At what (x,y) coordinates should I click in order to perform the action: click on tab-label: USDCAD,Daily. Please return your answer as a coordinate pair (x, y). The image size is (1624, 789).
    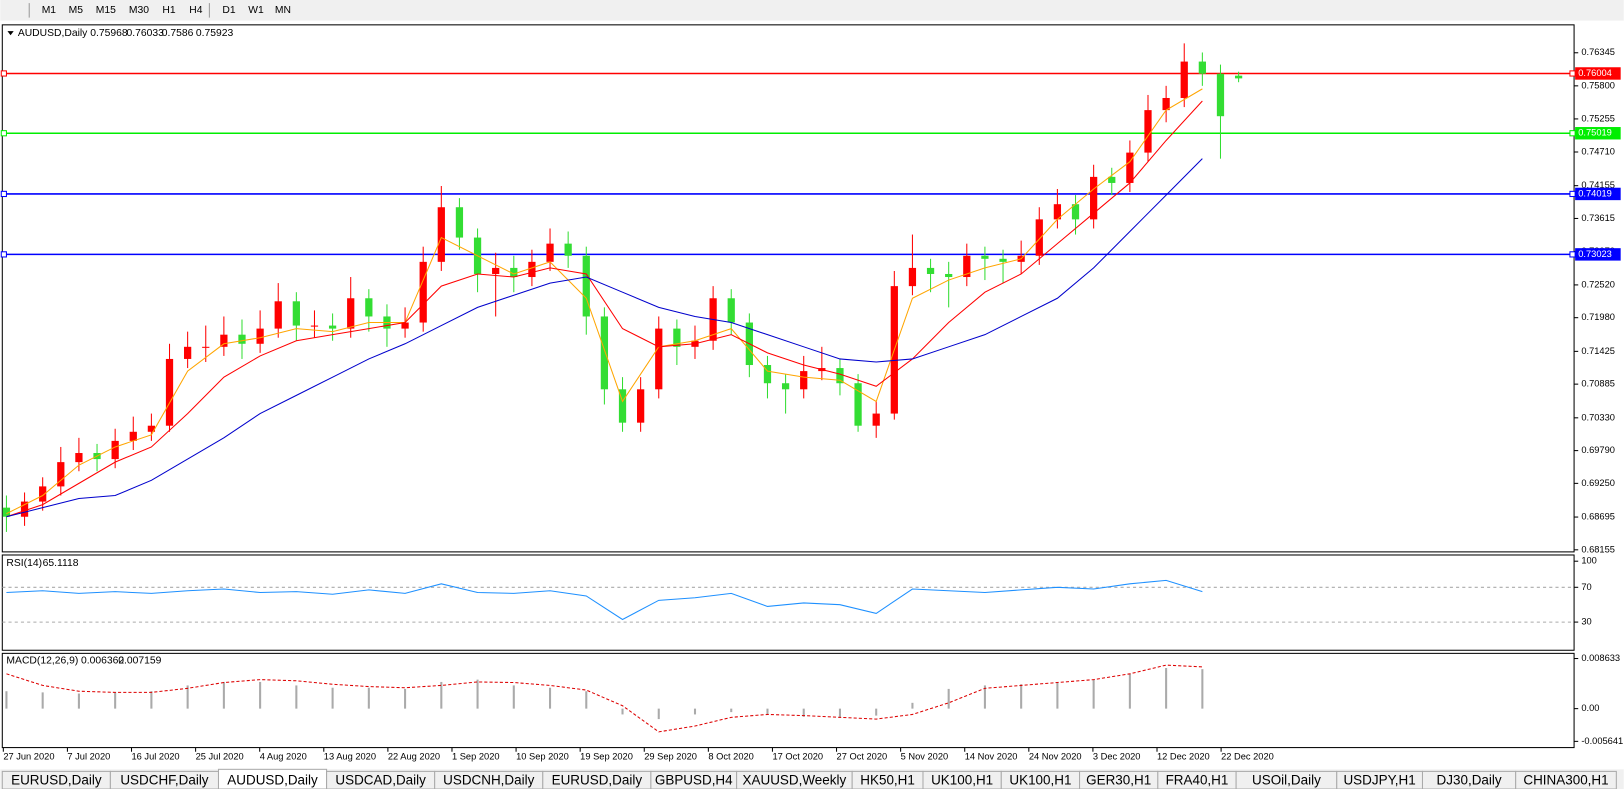
    Looking at the image, I should click on (380, 779).